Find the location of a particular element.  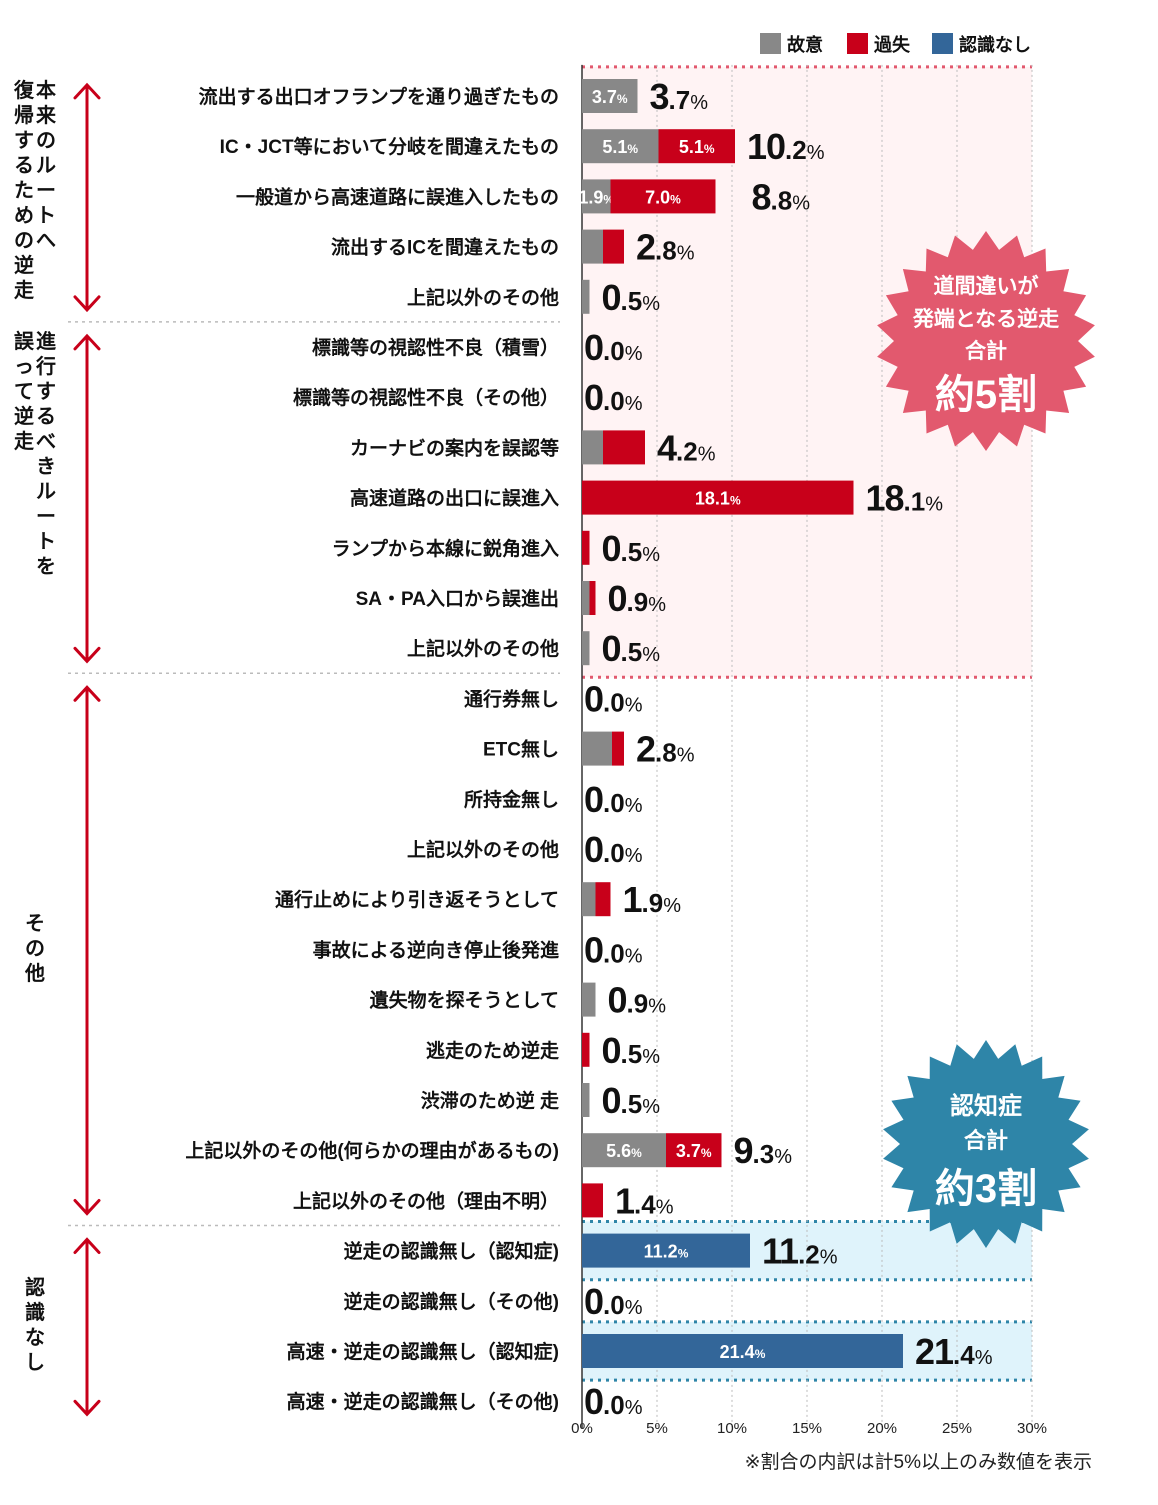

total-value-label: 1.4% is located at coordinates (644, 1200).